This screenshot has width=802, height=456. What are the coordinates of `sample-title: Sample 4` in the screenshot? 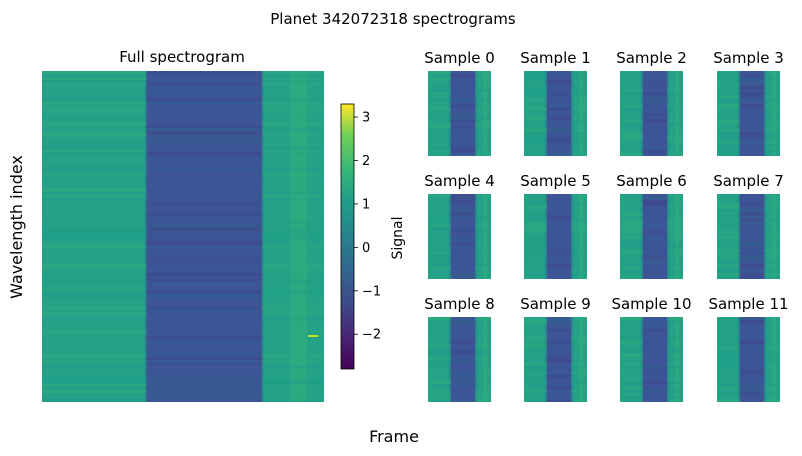 It's located at (459, 181).